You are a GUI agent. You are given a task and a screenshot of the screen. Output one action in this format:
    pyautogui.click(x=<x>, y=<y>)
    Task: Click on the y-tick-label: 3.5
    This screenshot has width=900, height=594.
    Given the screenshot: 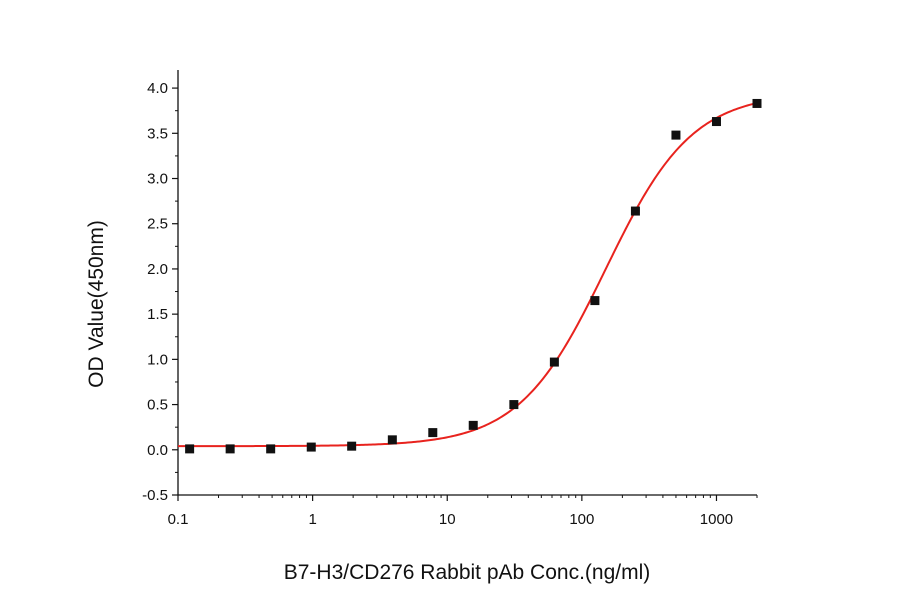 What is the action you would take?
    pyautogui.click(x=157, y=133)
    